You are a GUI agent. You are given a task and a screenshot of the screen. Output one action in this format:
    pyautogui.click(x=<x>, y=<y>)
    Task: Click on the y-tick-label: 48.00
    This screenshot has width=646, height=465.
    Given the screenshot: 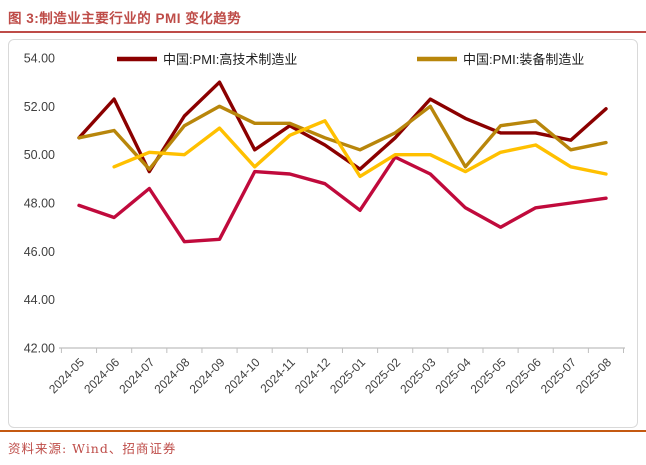 What is the action you would take?
    pyautogui.click(x=39, y=204)
    